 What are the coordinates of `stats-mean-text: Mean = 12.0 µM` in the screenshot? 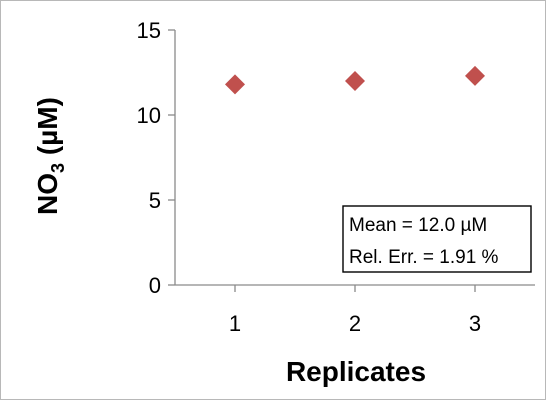 It's located at (418, 225).